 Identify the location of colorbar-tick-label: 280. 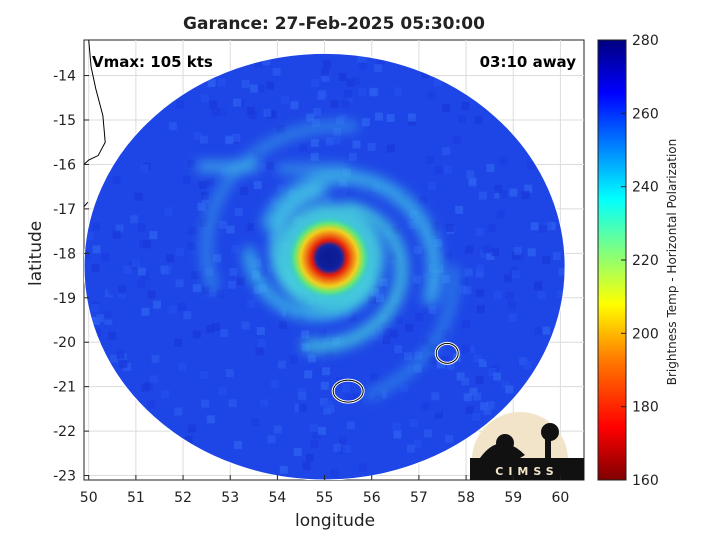
(645, 41).